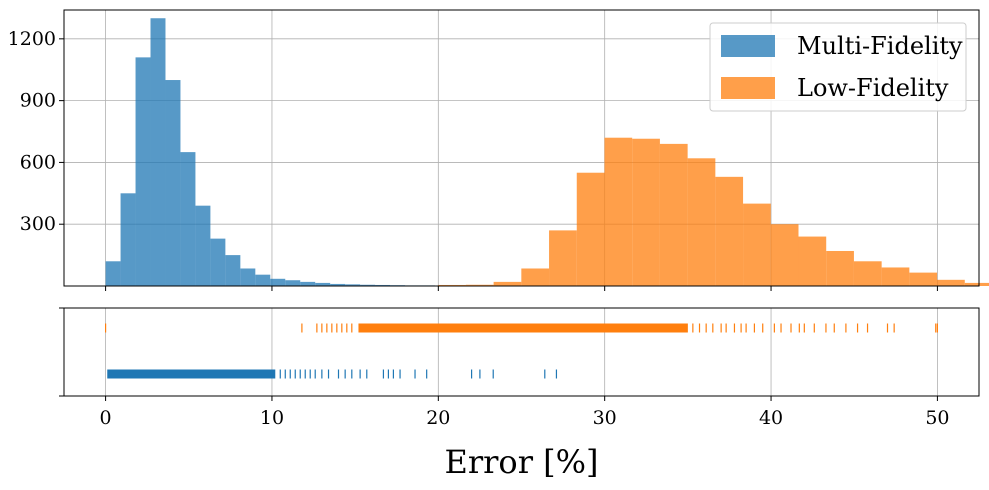 This screenshot has height=490, width=989. Describe the element at coordinates (38, 101) in the screenshot. I see `y-tick-label: 900` at that location.